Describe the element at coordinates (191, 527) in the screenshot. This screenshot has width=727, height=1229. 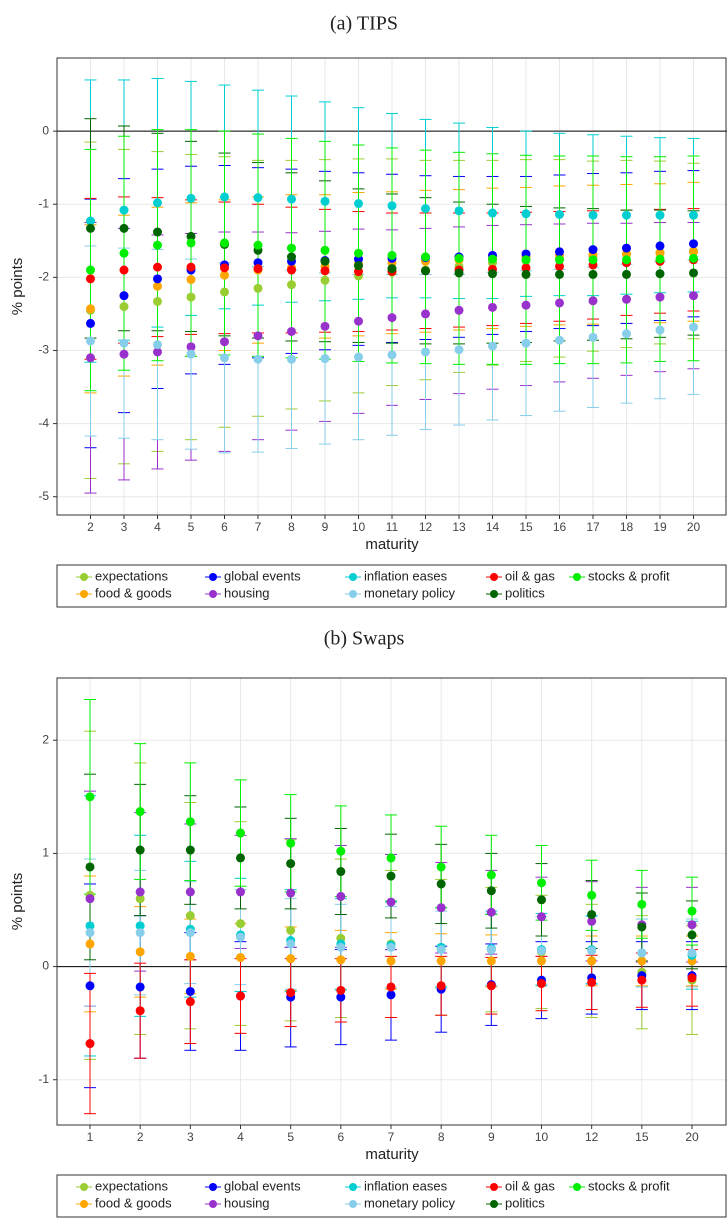
I see `x-tick-label: 5` at that location.